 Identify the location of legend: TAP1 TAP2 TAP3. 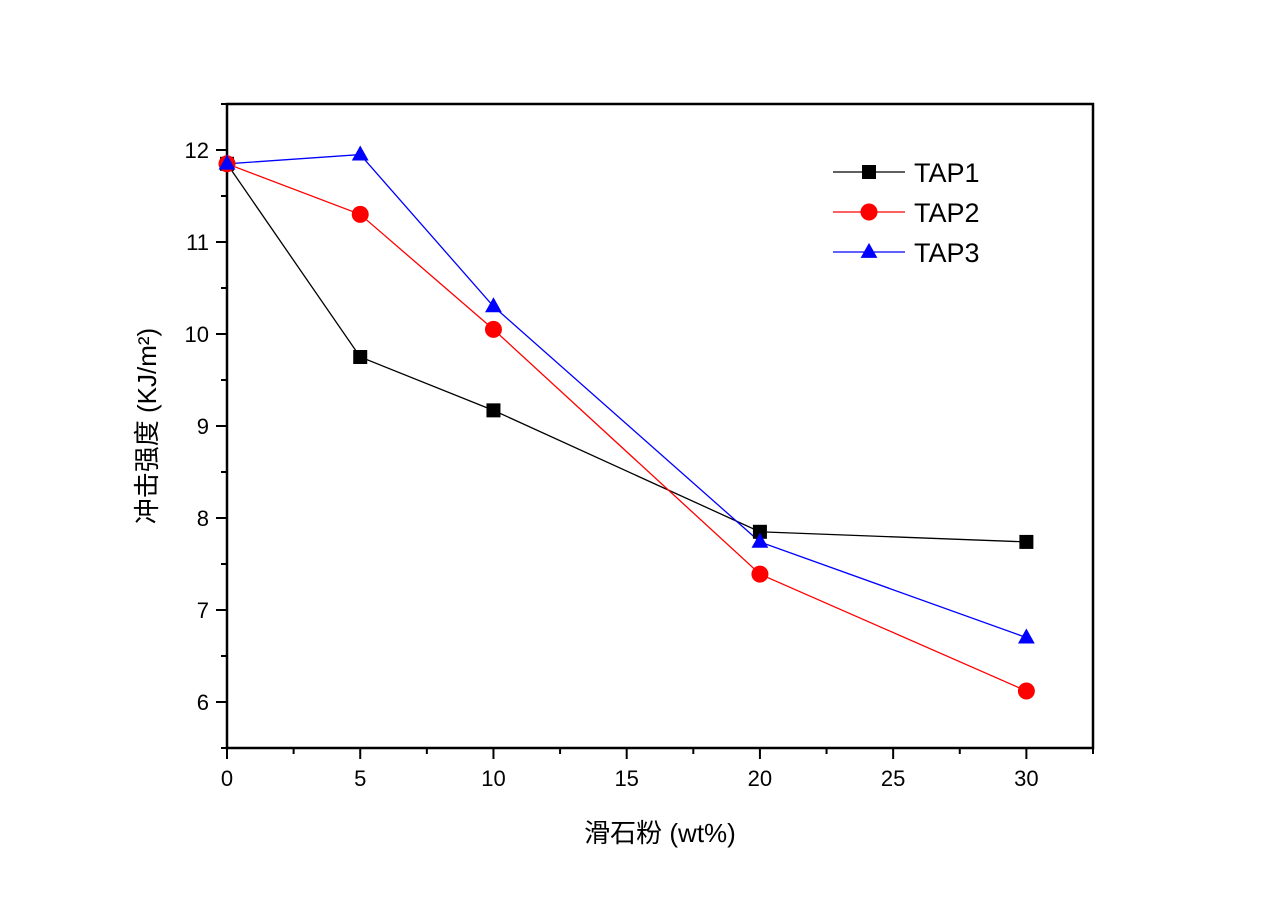
(906, 213).